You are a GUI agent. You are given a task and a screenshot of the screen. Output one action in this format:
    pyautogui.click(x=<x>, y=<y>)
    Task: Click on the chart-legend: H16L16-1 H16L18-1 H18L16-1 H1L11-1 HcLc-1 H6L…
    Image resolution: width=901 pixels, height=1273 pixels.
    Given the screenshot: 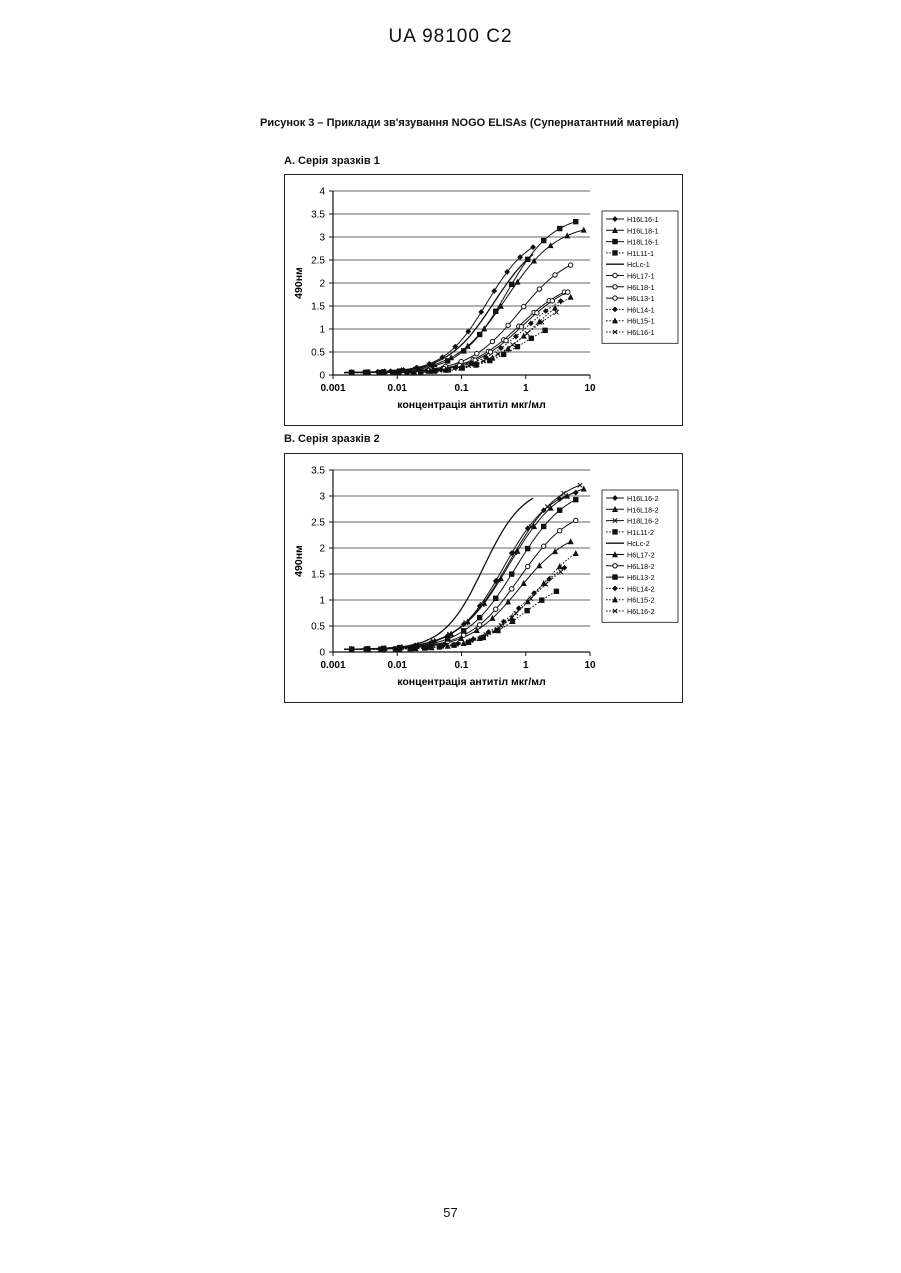 What is the action you would take?
    pyautogui.click(x=640, y=277)
    